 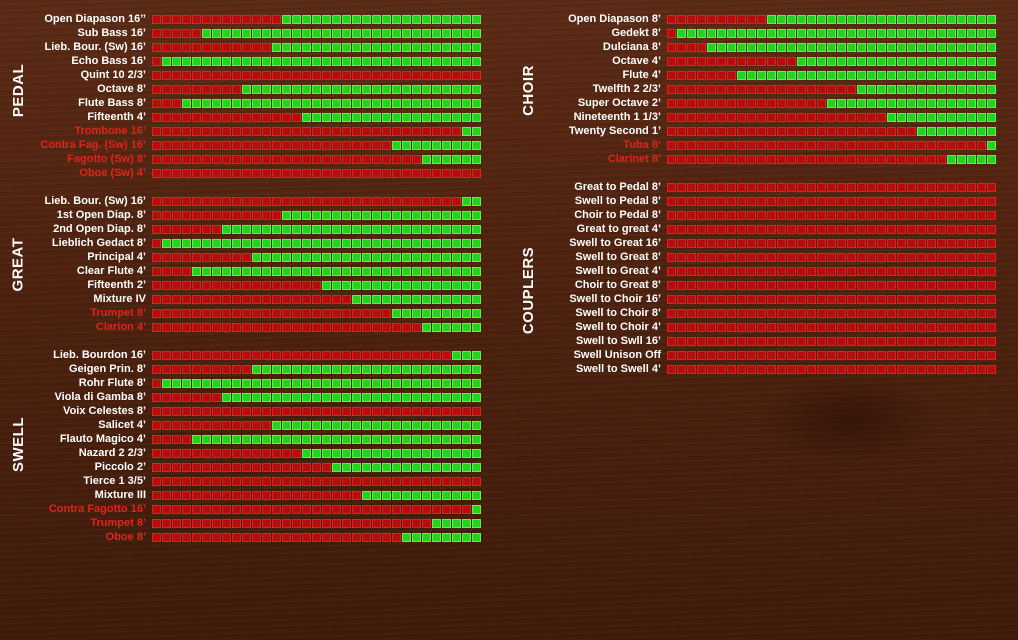 What do you see at coordinates (241, 173) in the screenshot?
I see `stop-row: Oboe (Sw) 4’` at bounding box center [241, 173].